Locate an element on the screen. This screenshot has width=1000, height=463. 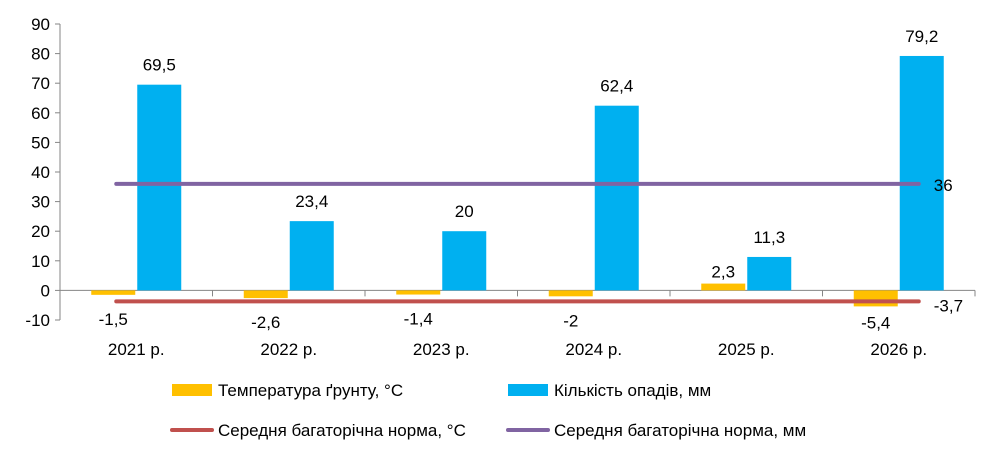
precipitation-value-label: 23,4 is located at coordinates (311, 201).